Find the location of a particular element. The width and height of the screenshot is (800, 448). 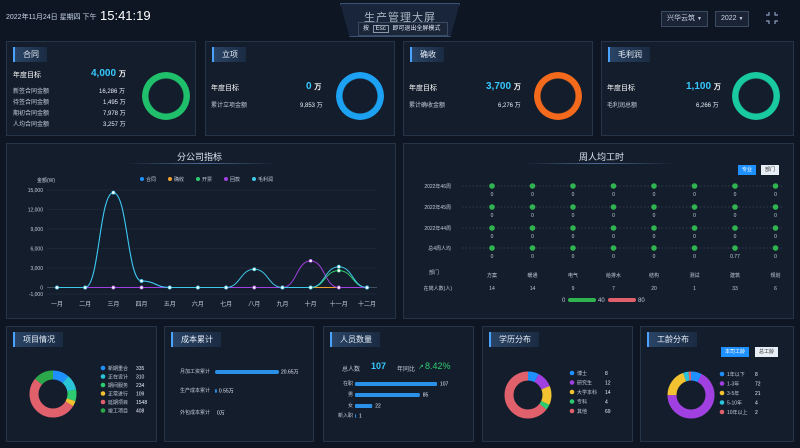

legend-value: 72 is located at coordinates (758, 385).